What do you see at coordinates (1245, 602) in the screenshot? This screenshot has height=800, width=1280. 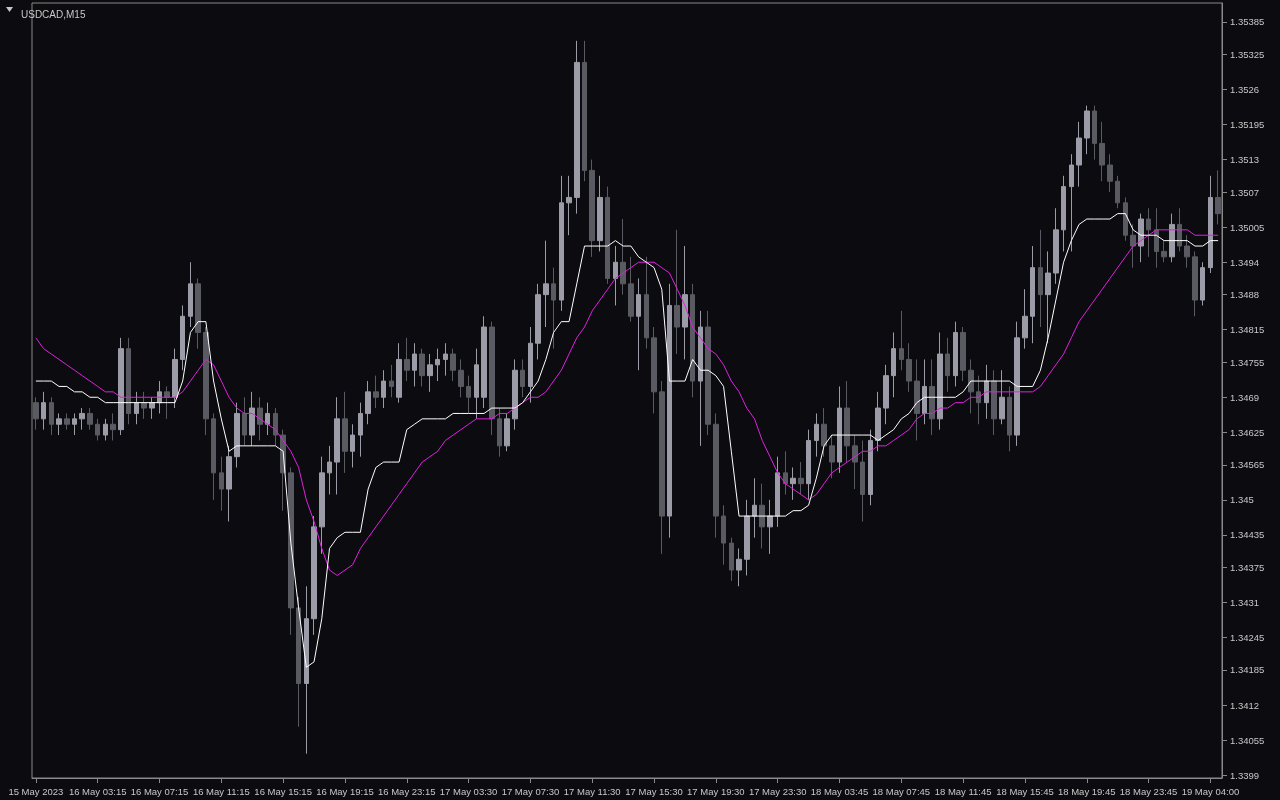 I see `y-tick-label: 1.3431` at bounding box center [1245, 602].